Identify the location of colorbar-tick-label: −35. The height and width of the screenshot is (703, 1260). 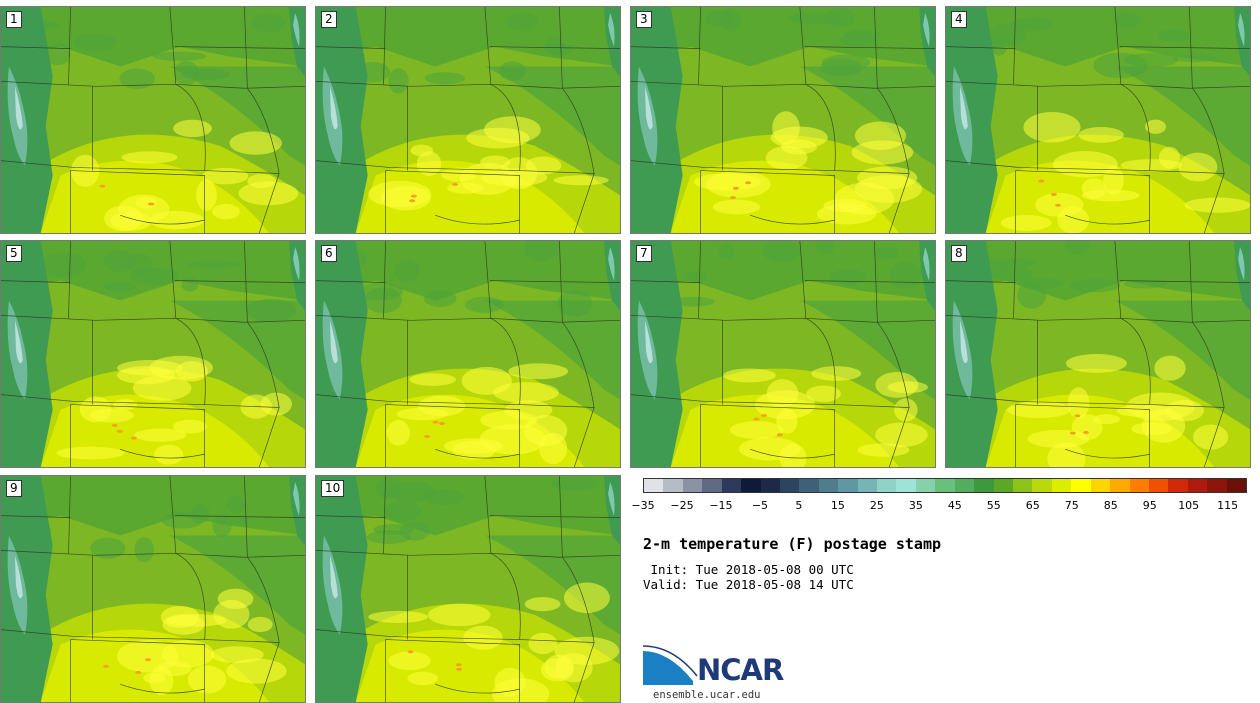
(643, 505).